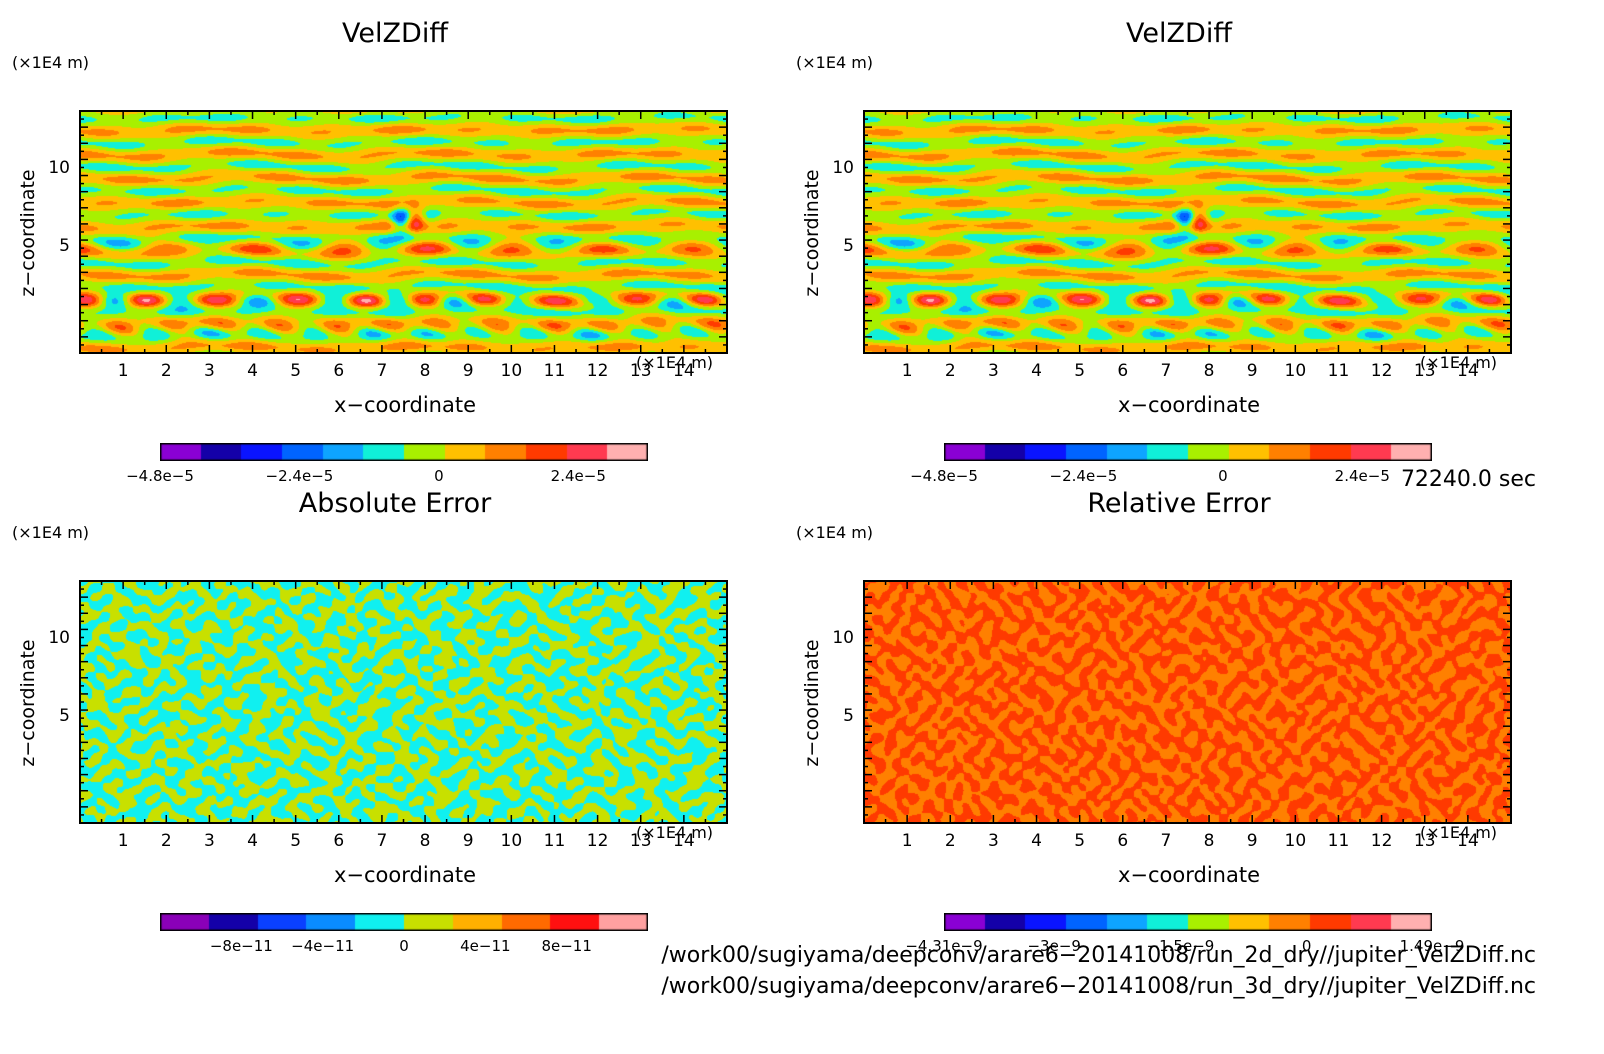 The width and height of the screenshot is (1604, 1054). I want to click on colorbar-tick-label: −2.4e−5, so click(299, 476).